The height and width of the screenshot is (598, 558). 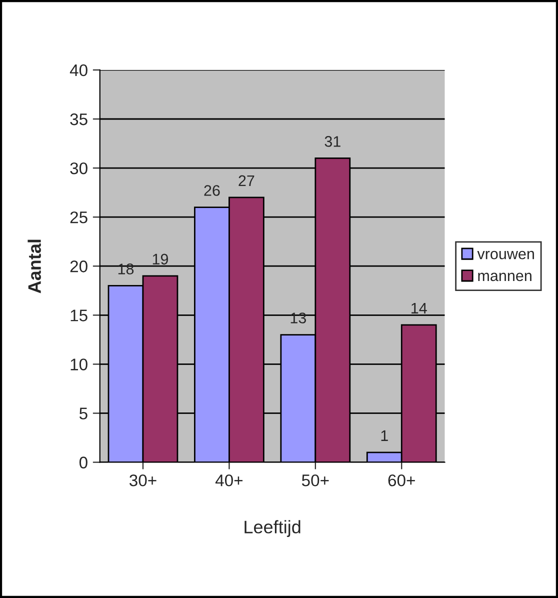 What do you see at coordinates (142, 480) in the screenshot?
I see `x-tick-label: 30+` at bounding box center [142, 480].